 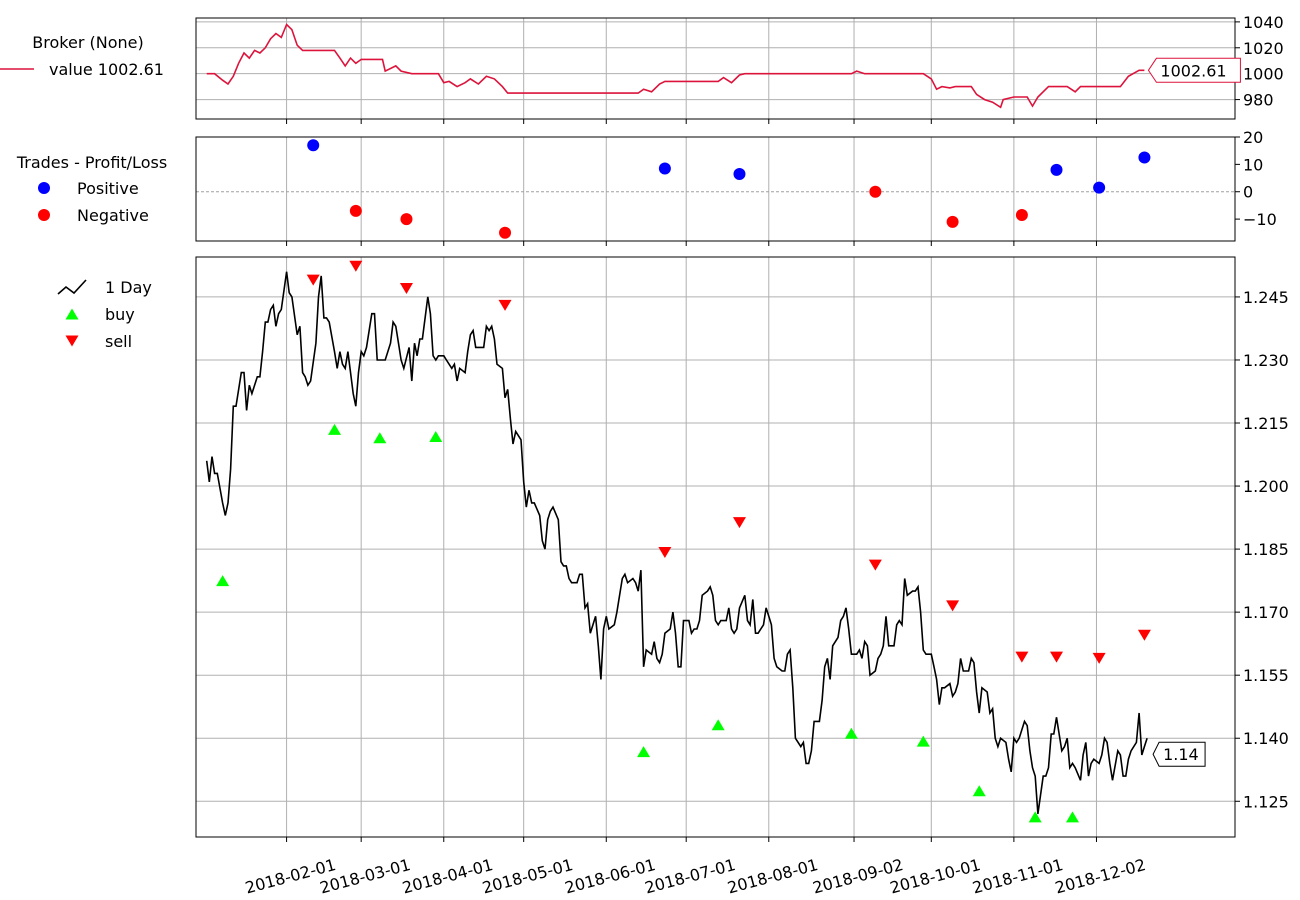 I want to click on positive-legend-label: Positive, so click(x=108, y=188).